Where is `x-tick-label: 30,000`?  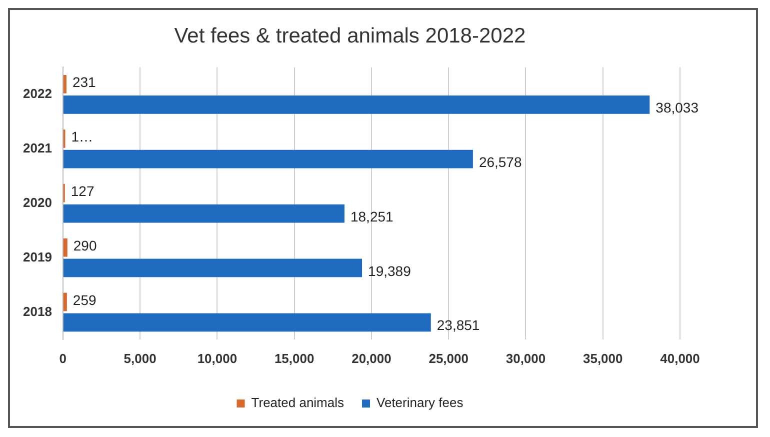 x-tick-label: 30,000 is located at coordinates (526, 358).